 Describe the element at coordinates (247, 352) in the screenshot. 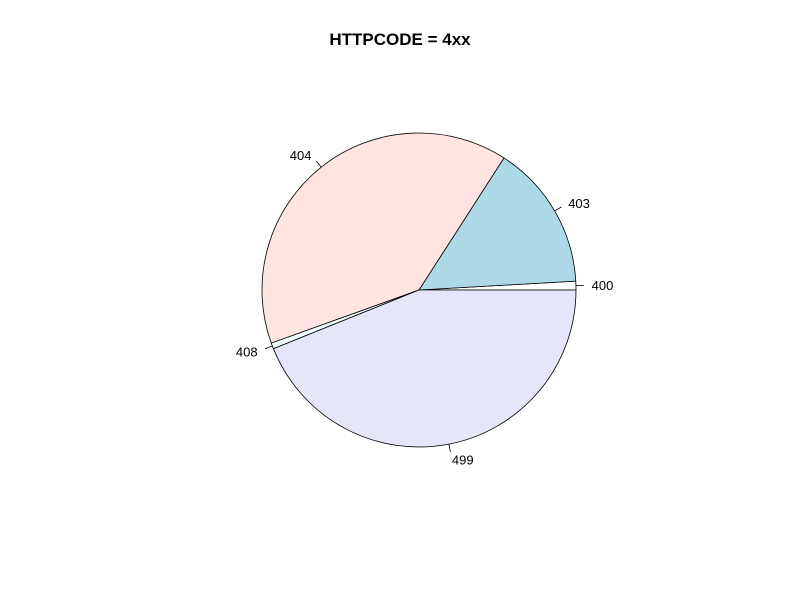

I see `pie-label-408: 408` at that location.